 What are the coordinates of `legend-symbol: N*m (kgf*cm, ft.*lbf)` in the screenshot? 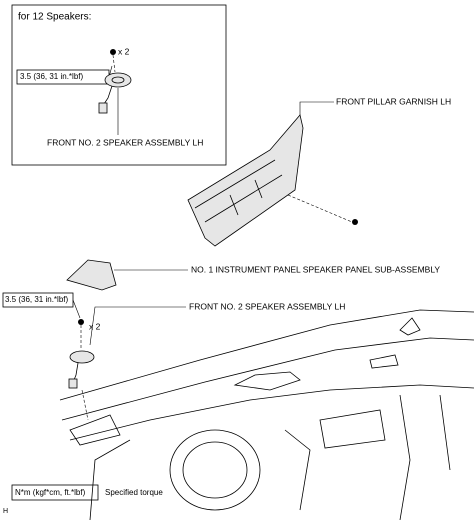 It's located at (50, 492).